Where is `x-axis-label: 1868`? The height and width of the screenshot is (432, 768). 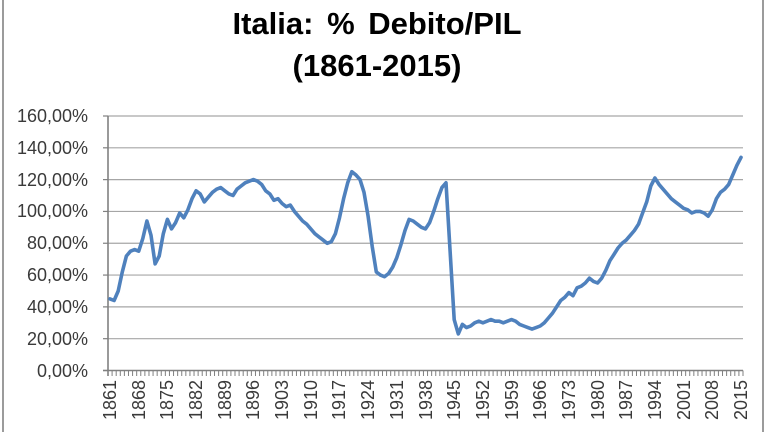
x-axis-label: 1868 is located at coordinates (138, 400).